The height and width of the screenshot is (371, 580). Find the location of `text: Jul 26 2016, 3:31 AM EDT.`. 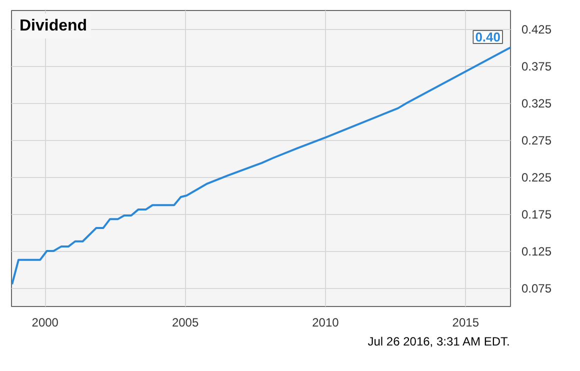

text: Jul 26 2016, 3:31 AM EDT. is located at coordinates (439, 341).